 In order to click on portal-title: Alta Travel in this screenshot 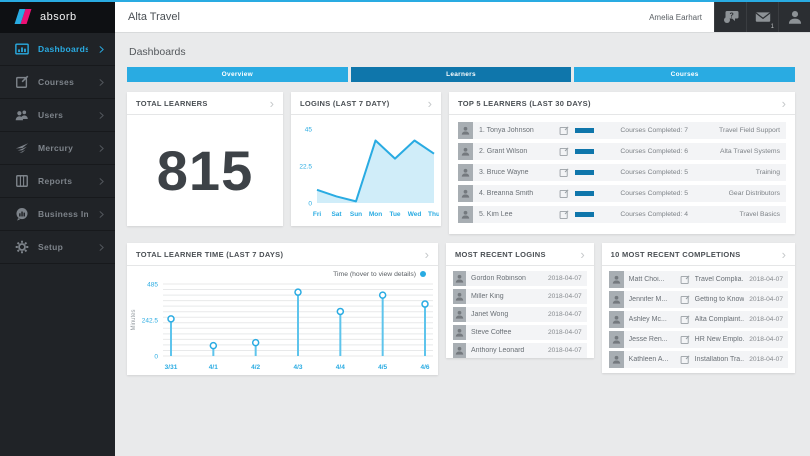, I will do `click(154, 17)`.